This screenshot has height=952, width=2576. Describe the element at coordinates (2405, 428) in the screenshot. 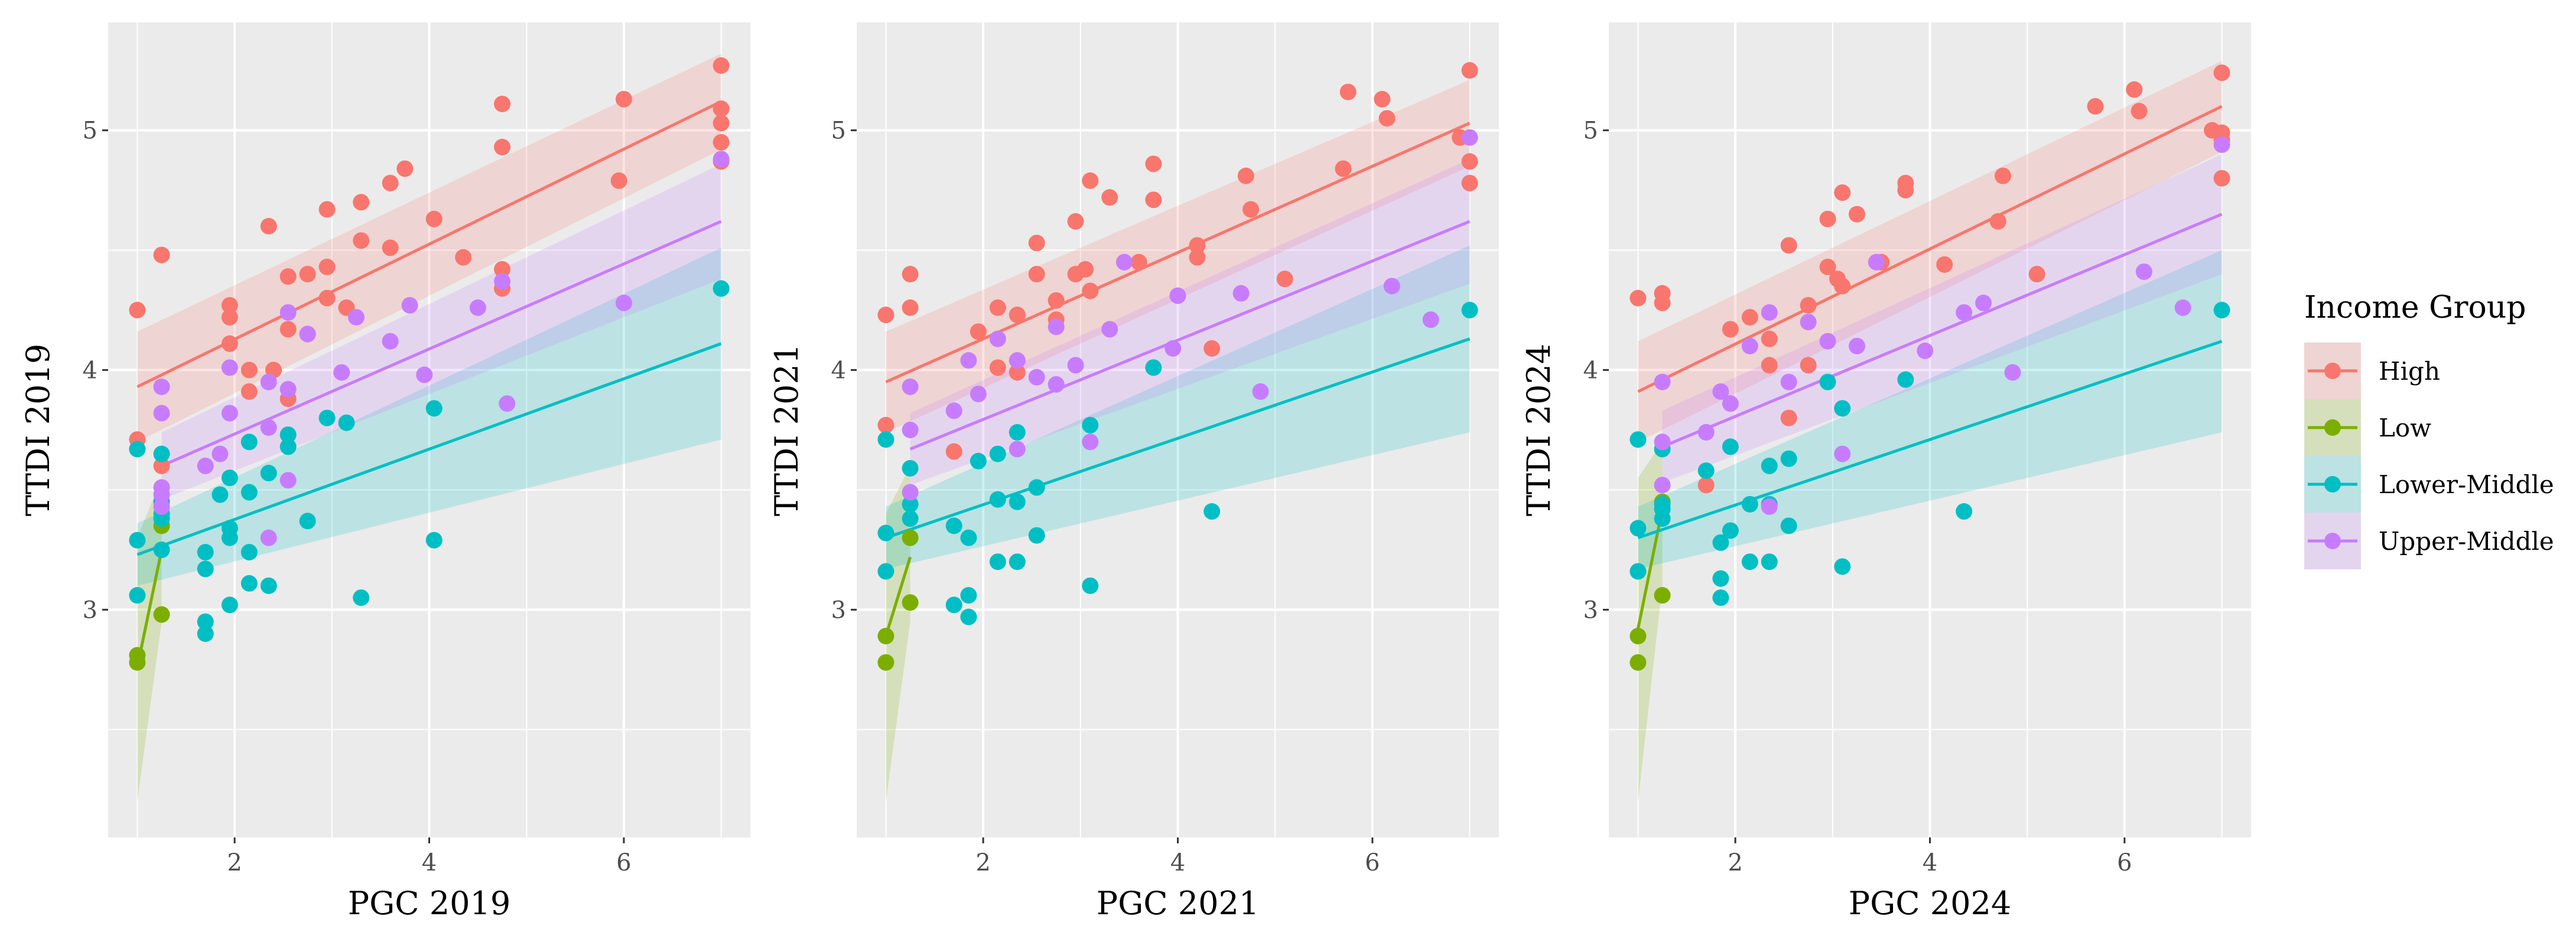

I see `legend-label-low: Low` at that location.